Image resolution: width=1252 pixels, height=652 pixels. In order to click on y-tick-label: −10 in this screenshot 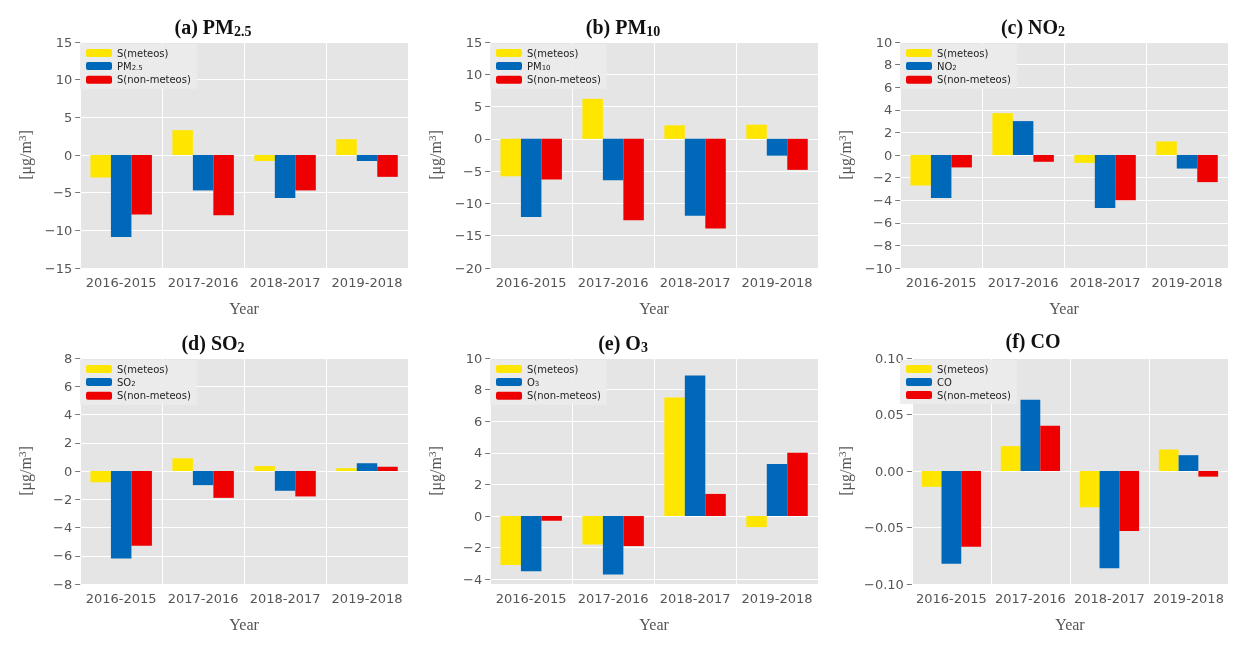, I will do `click(58, 230)`.